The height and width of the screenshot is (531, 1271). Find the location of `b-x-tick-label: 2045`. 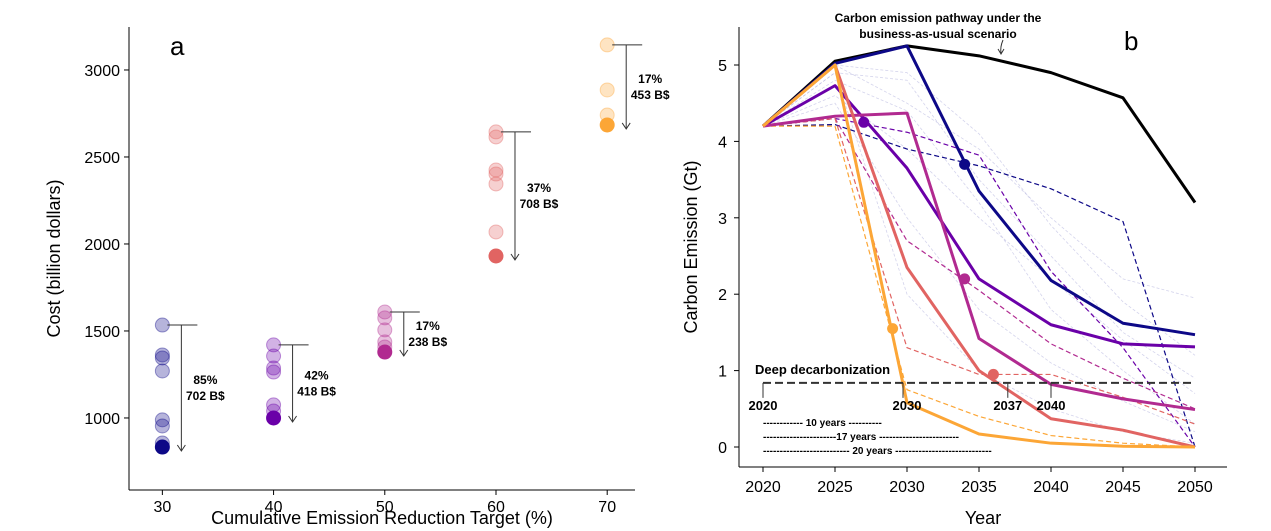

b-x-tick-label: 2045 is located at coordinates (1123, 487).